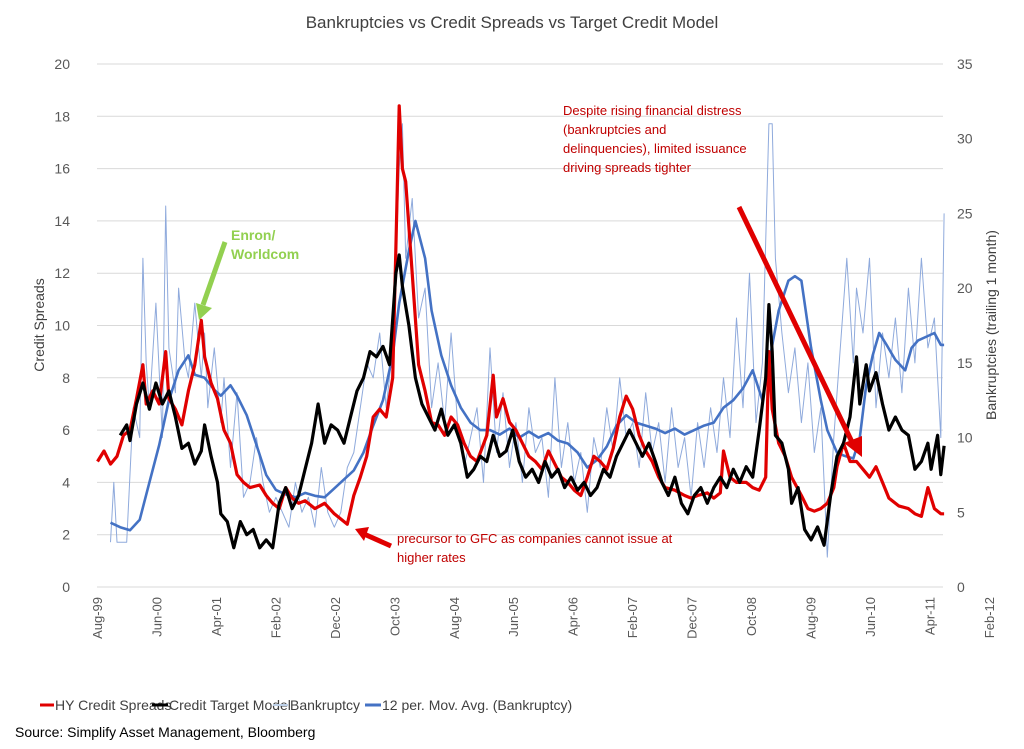 Image resolution: width=1024 pixels, height=749 pixels. What do you see at coordinates (627, 167) in the screenshot?
I see `annotation-distress-line4: driving spreads tighter` at bounding box center [627, 167].